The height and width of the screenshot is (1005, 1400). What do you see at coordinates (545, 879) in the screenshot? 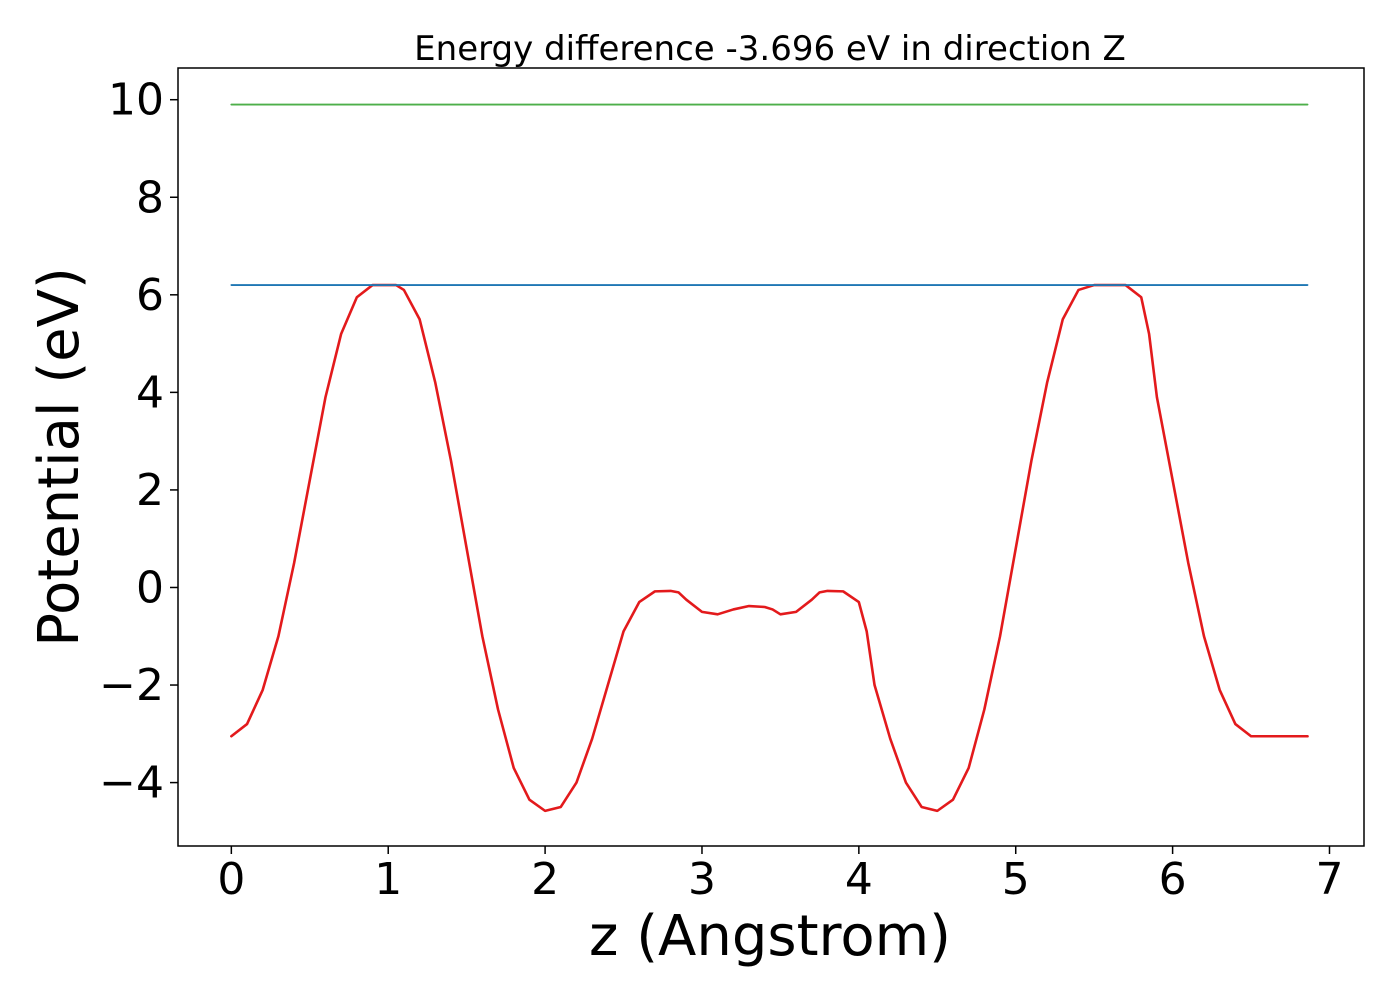
I see `x-tick-label: 2` at bounding box center [545, 879].